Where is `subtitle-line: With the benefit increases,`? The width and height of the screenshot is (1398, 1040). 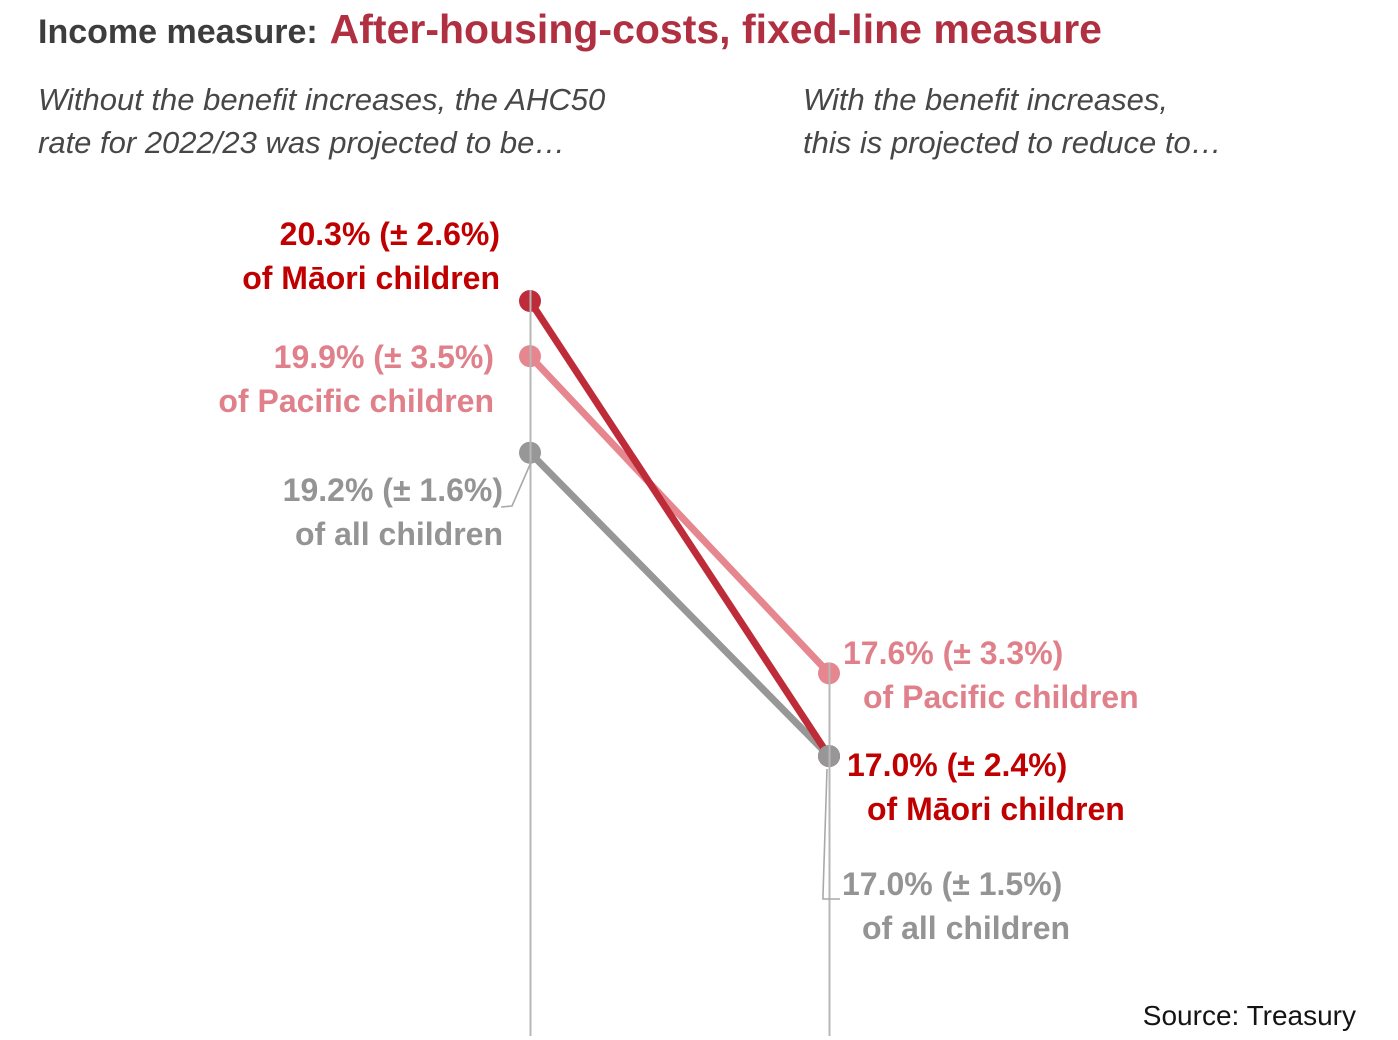 subtitle-line: With the benefit increases, is located at coordinates (986, 99).